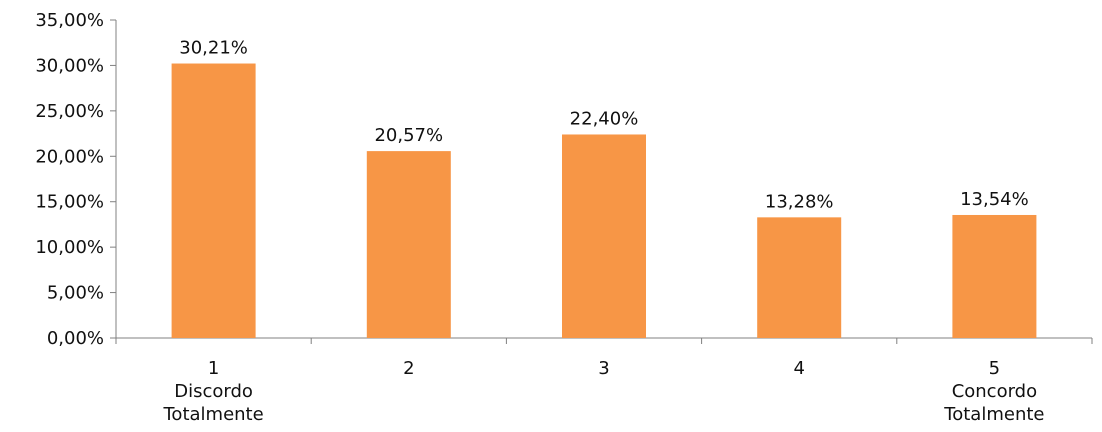  What do you see at coordinates (75, 293) in the screenshot?
I see `y-tick-label: 5,00%` at bounding box center [75, 293].